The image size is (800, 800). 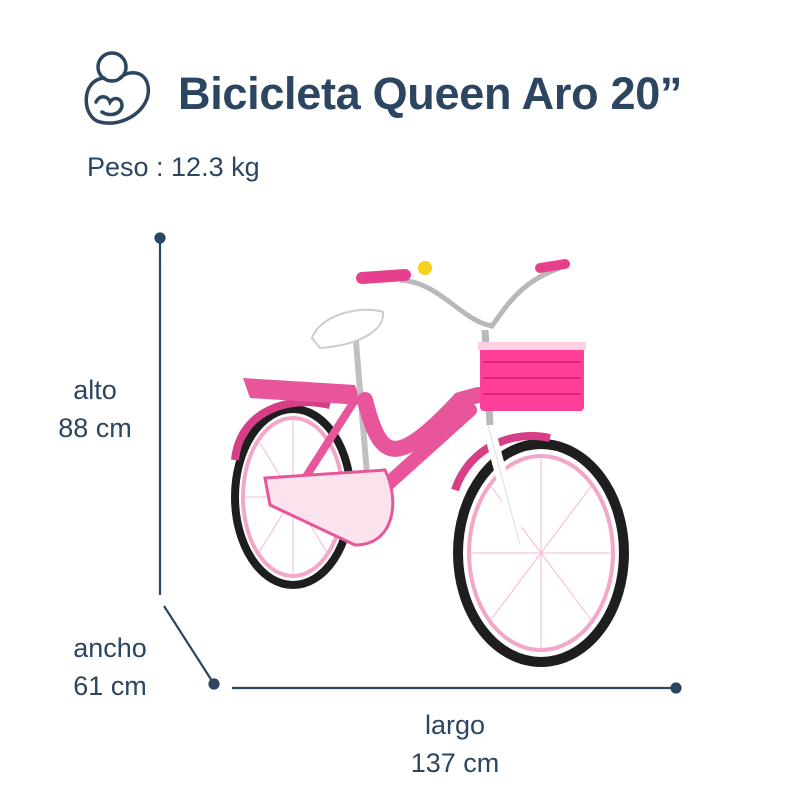 I want to click on height-line-dot, so click(x=160, y=238).